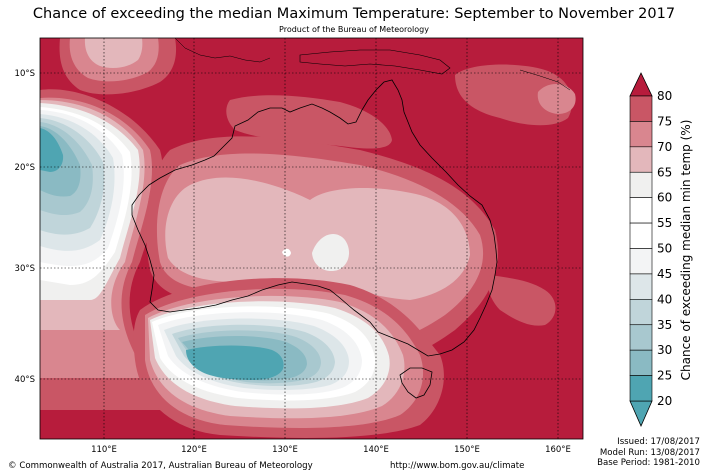 The image size is (708, 474). I want to click on lat-tick-30s: 30°S, so click(25, 269).